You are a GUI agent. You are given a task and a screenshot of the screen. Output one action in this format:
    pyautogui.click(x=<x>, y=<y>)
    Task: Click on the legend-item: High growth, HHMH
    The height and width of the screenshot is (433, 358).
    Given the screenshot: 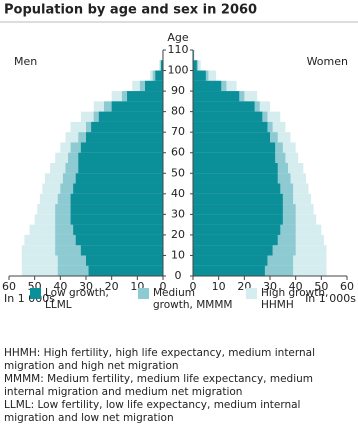 What is the action you would take?
    pyautogui.click(x=300, y=299)
    